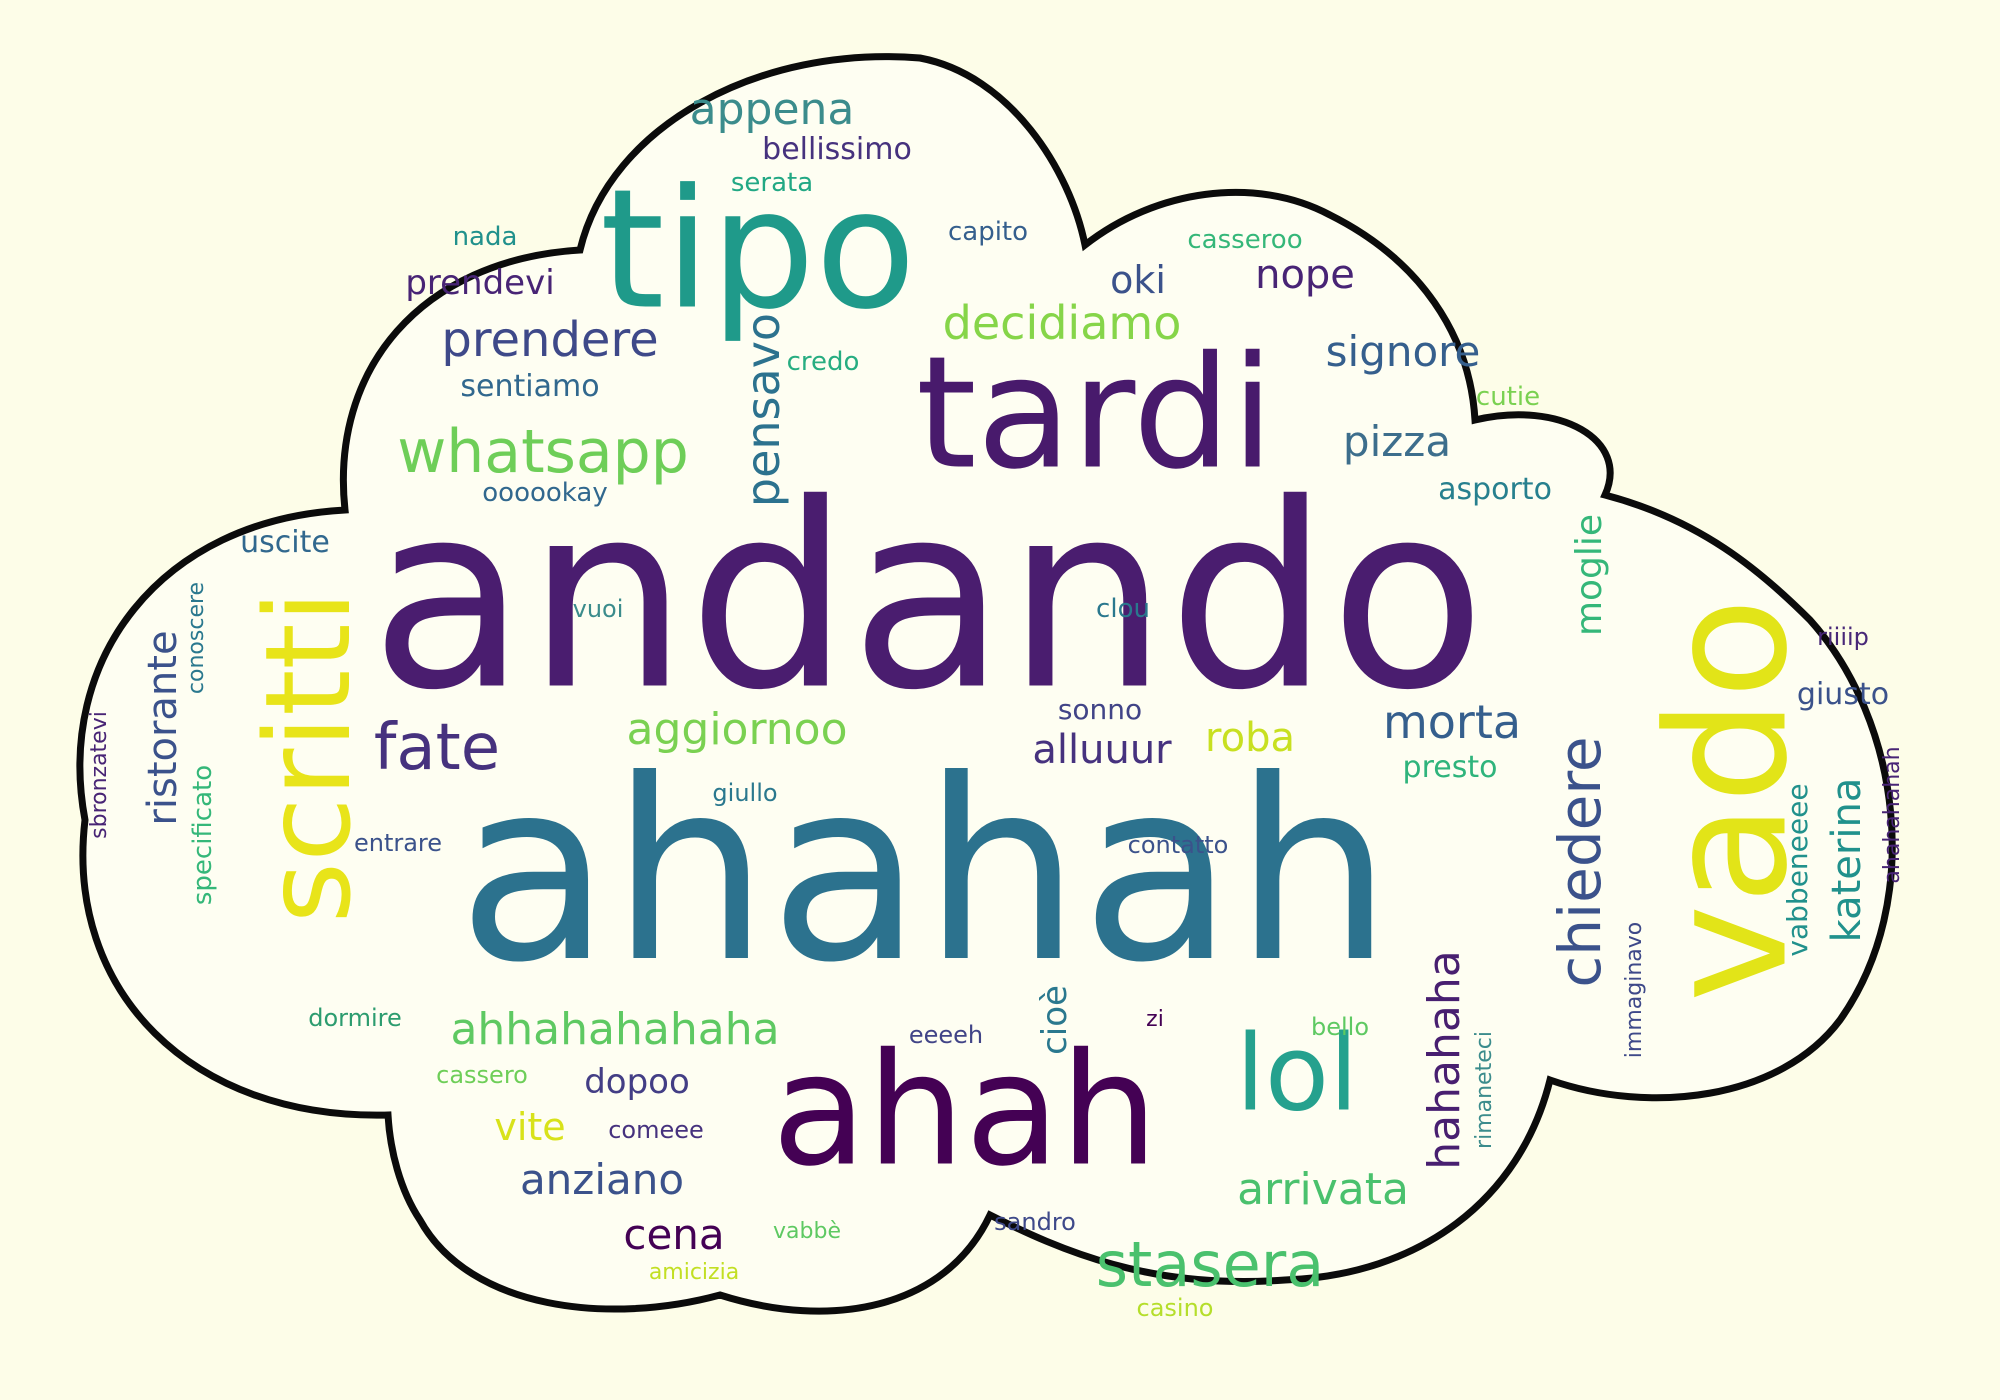  What do you see at coordinates (1138, 280) in the screenshot?
I see `word-oki: oki` at bounding box center [1138, 280].